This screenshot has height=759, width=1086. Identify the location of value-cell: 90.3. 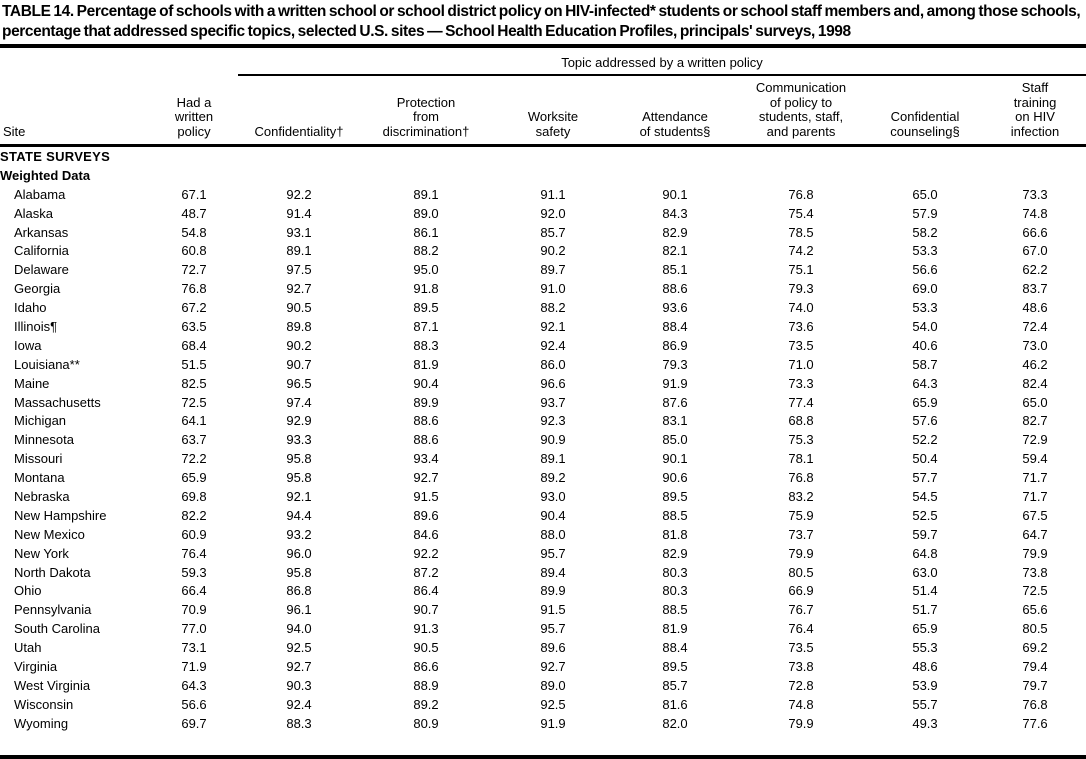
(299, 685).